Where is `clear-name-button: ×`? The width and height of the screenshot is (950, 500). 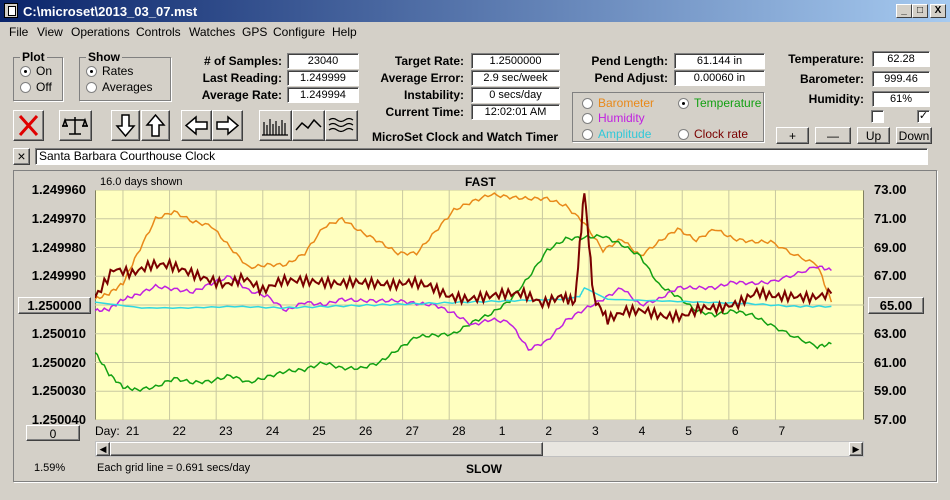
clear-name-button: × is located at coordinates (21, 156).